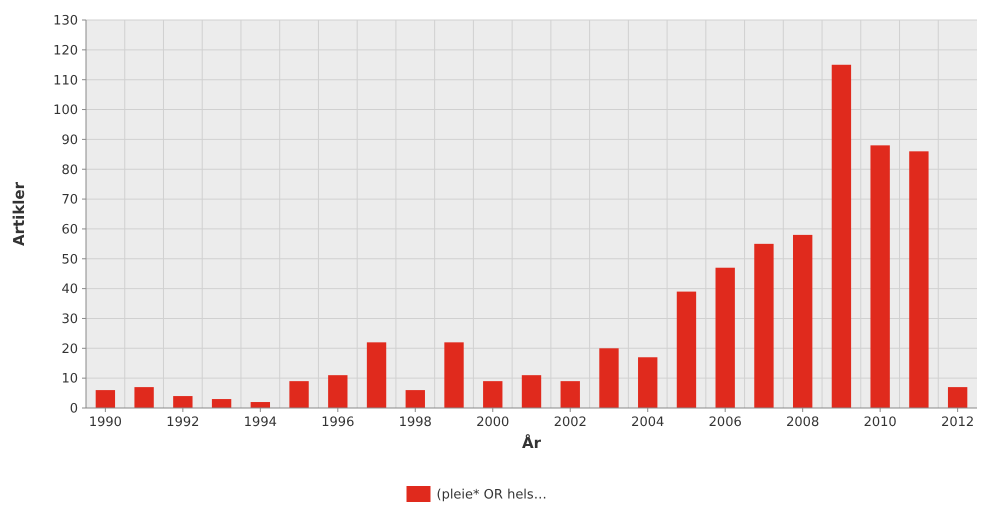  I want to click on x-axis-title: År, so click(532, 443).